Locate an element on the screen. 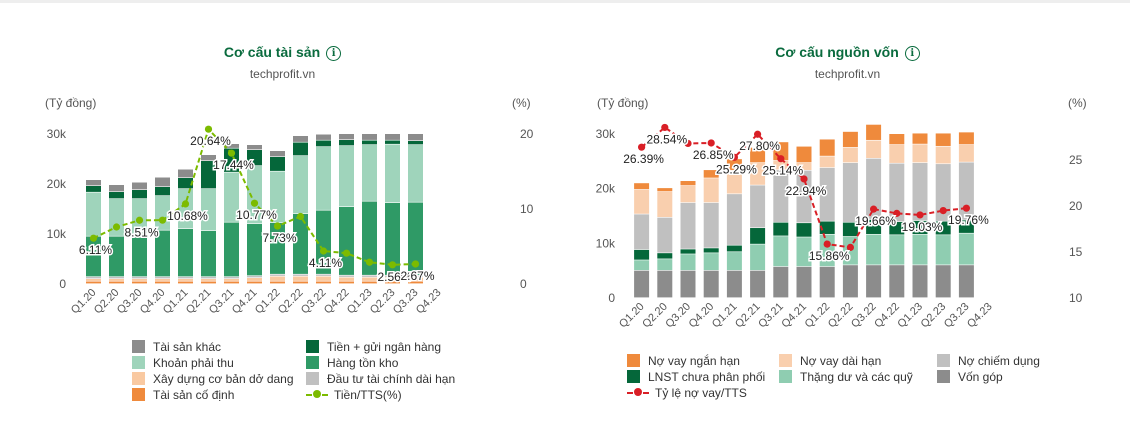 The image size is (1130, 435). left-tick-label: 0 is located at coordinates (611, 298).